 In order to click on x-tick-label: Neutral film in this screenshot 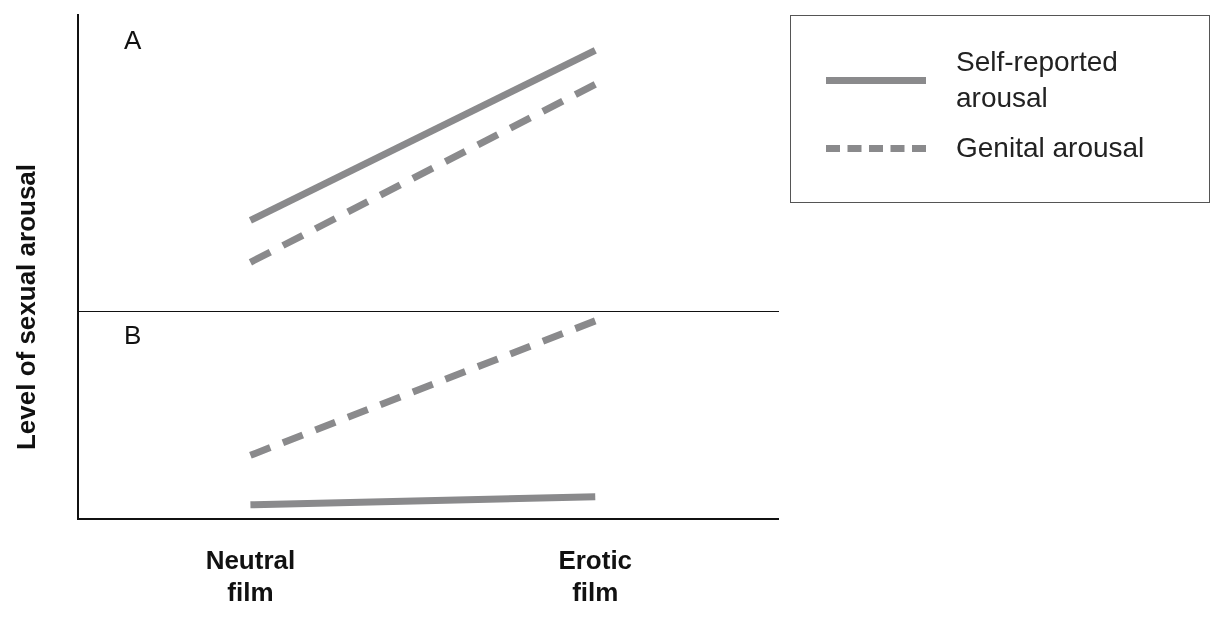, I will do `click(250, 576)`.